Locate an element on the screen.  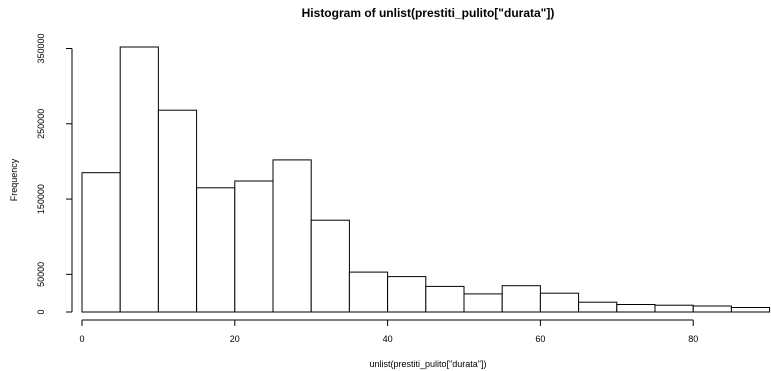
x-tick-label-3: 60 is located at coordinates (540, 339).